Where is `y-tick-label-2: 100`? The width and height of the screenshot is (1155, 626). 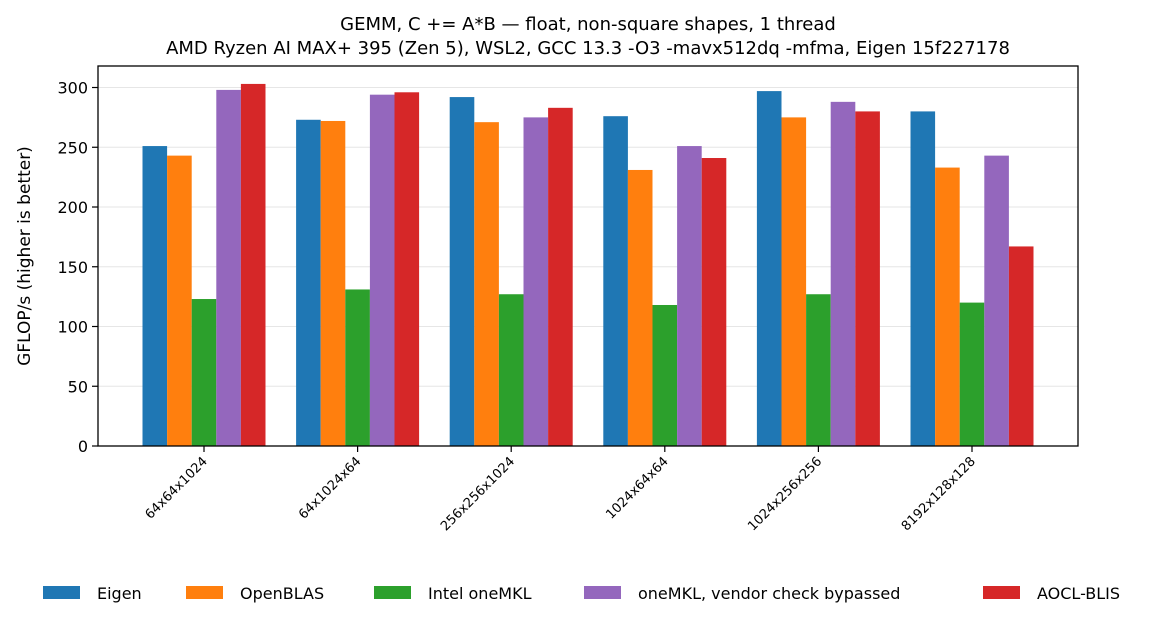 y-tick-label-2: 100 is located at coordinates (72, 327).